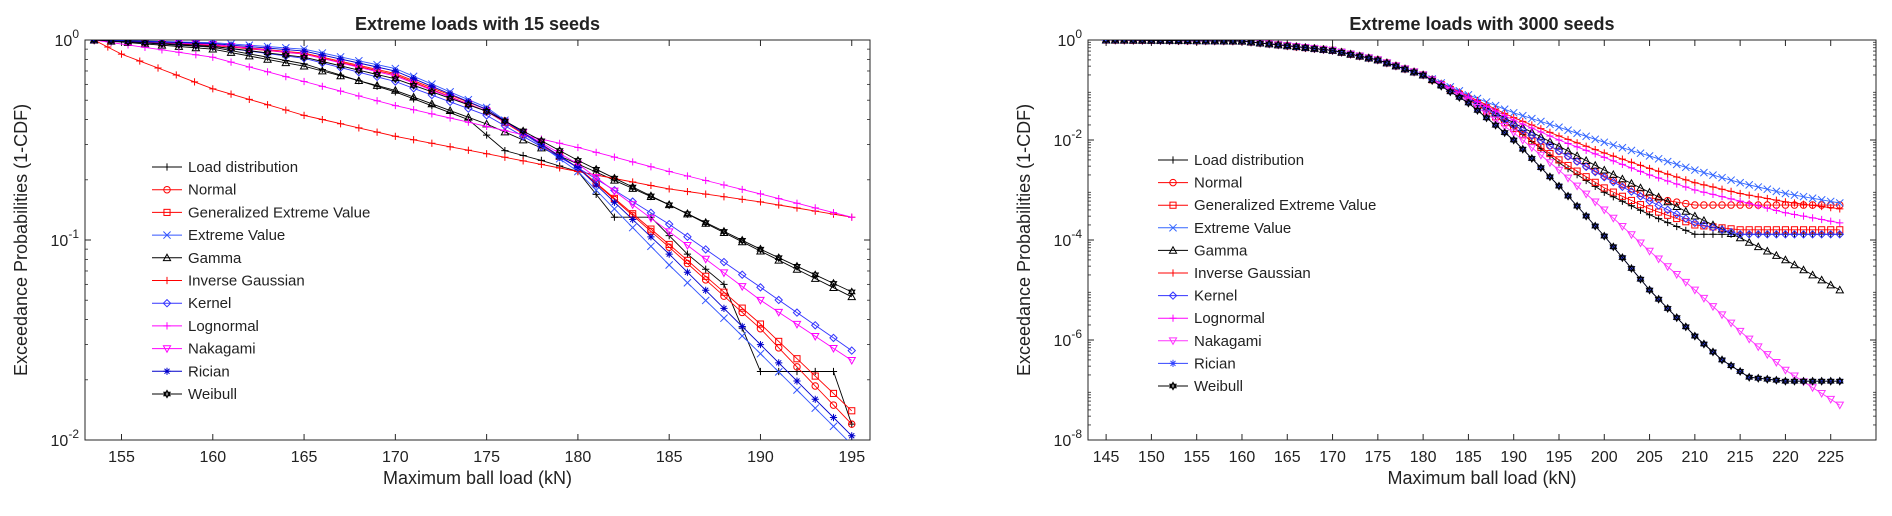  Describe the element at coordinates (1070, 38) in the screenshot. I see `y-tick-label: 100` at that location.